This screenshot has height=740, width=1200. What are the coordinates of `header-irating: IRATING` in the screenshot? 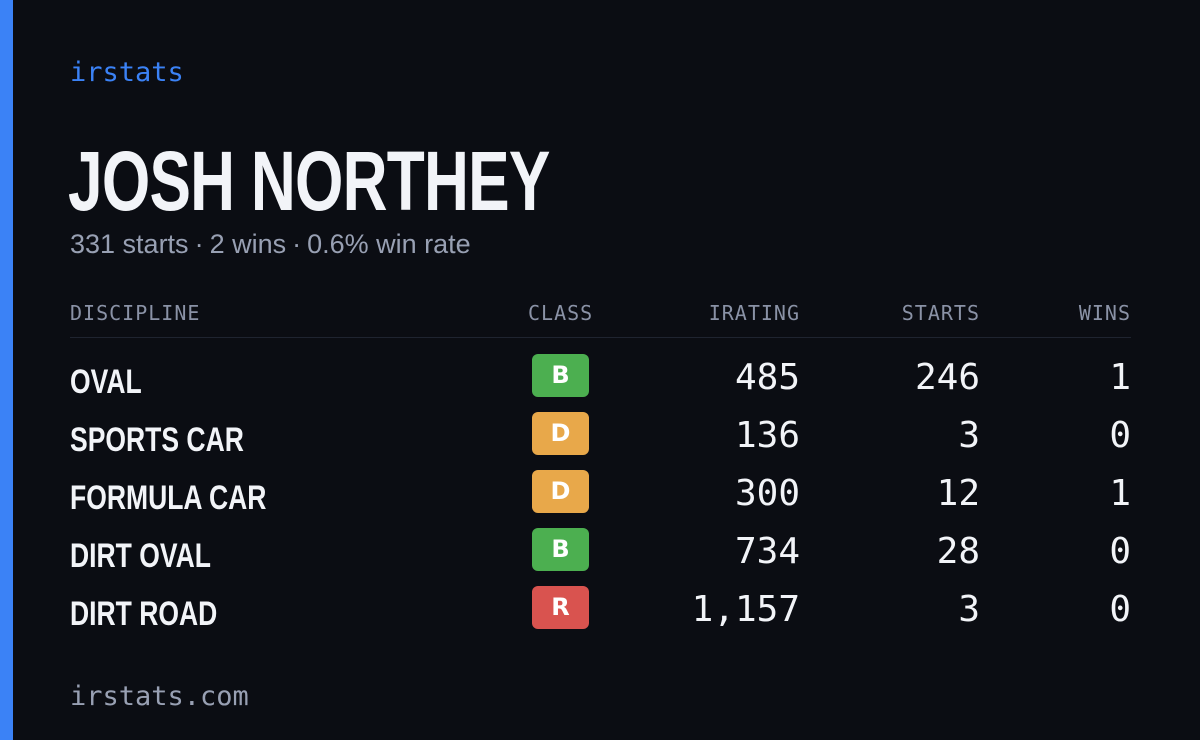 It's located at (754, 313).